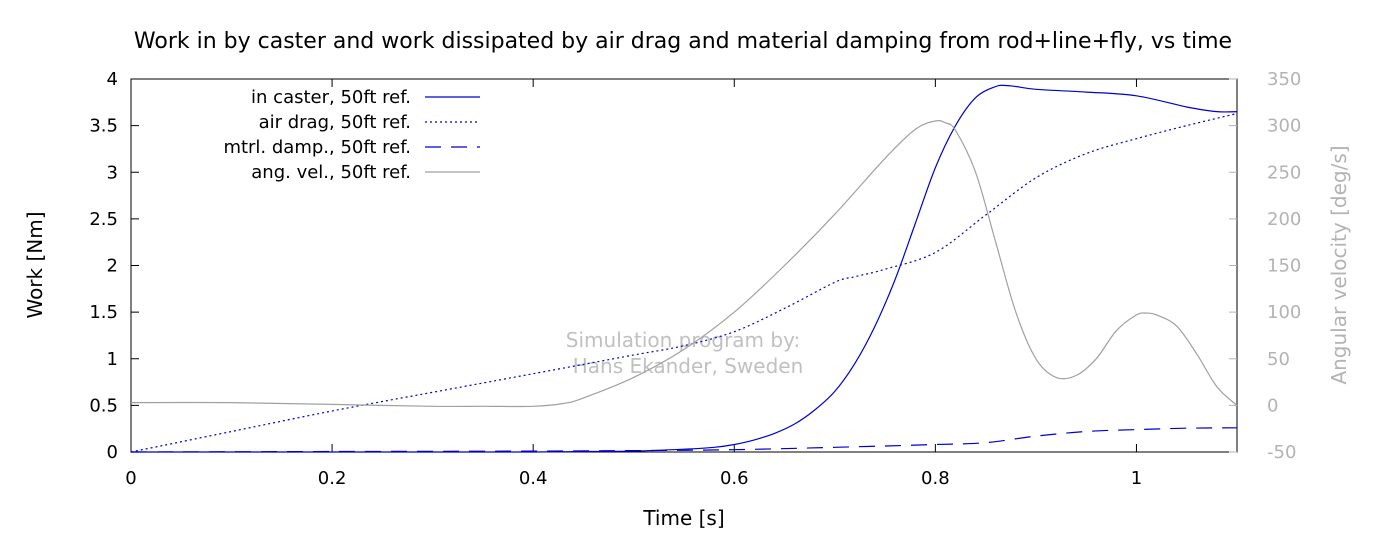 The width and height of the screenshot is (1400, 536). What do you see at coordinates (112, 359) in the screenshot?
I see `y-tick-label: 1` at bounding box center [112, 359].